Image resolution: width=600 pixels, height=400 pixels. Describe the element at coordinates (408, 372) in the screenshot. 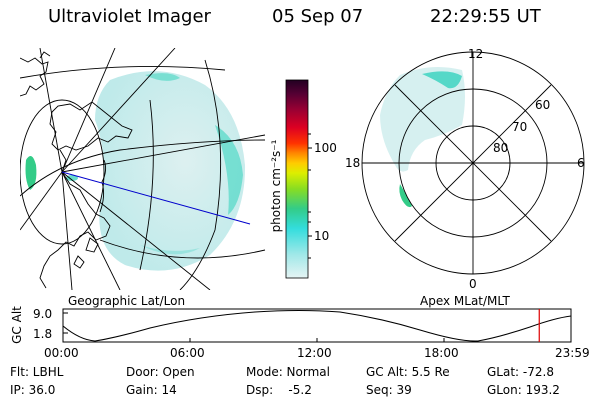

I see `info-gc-alt: GC Alt: 5.5 Re` at that location.